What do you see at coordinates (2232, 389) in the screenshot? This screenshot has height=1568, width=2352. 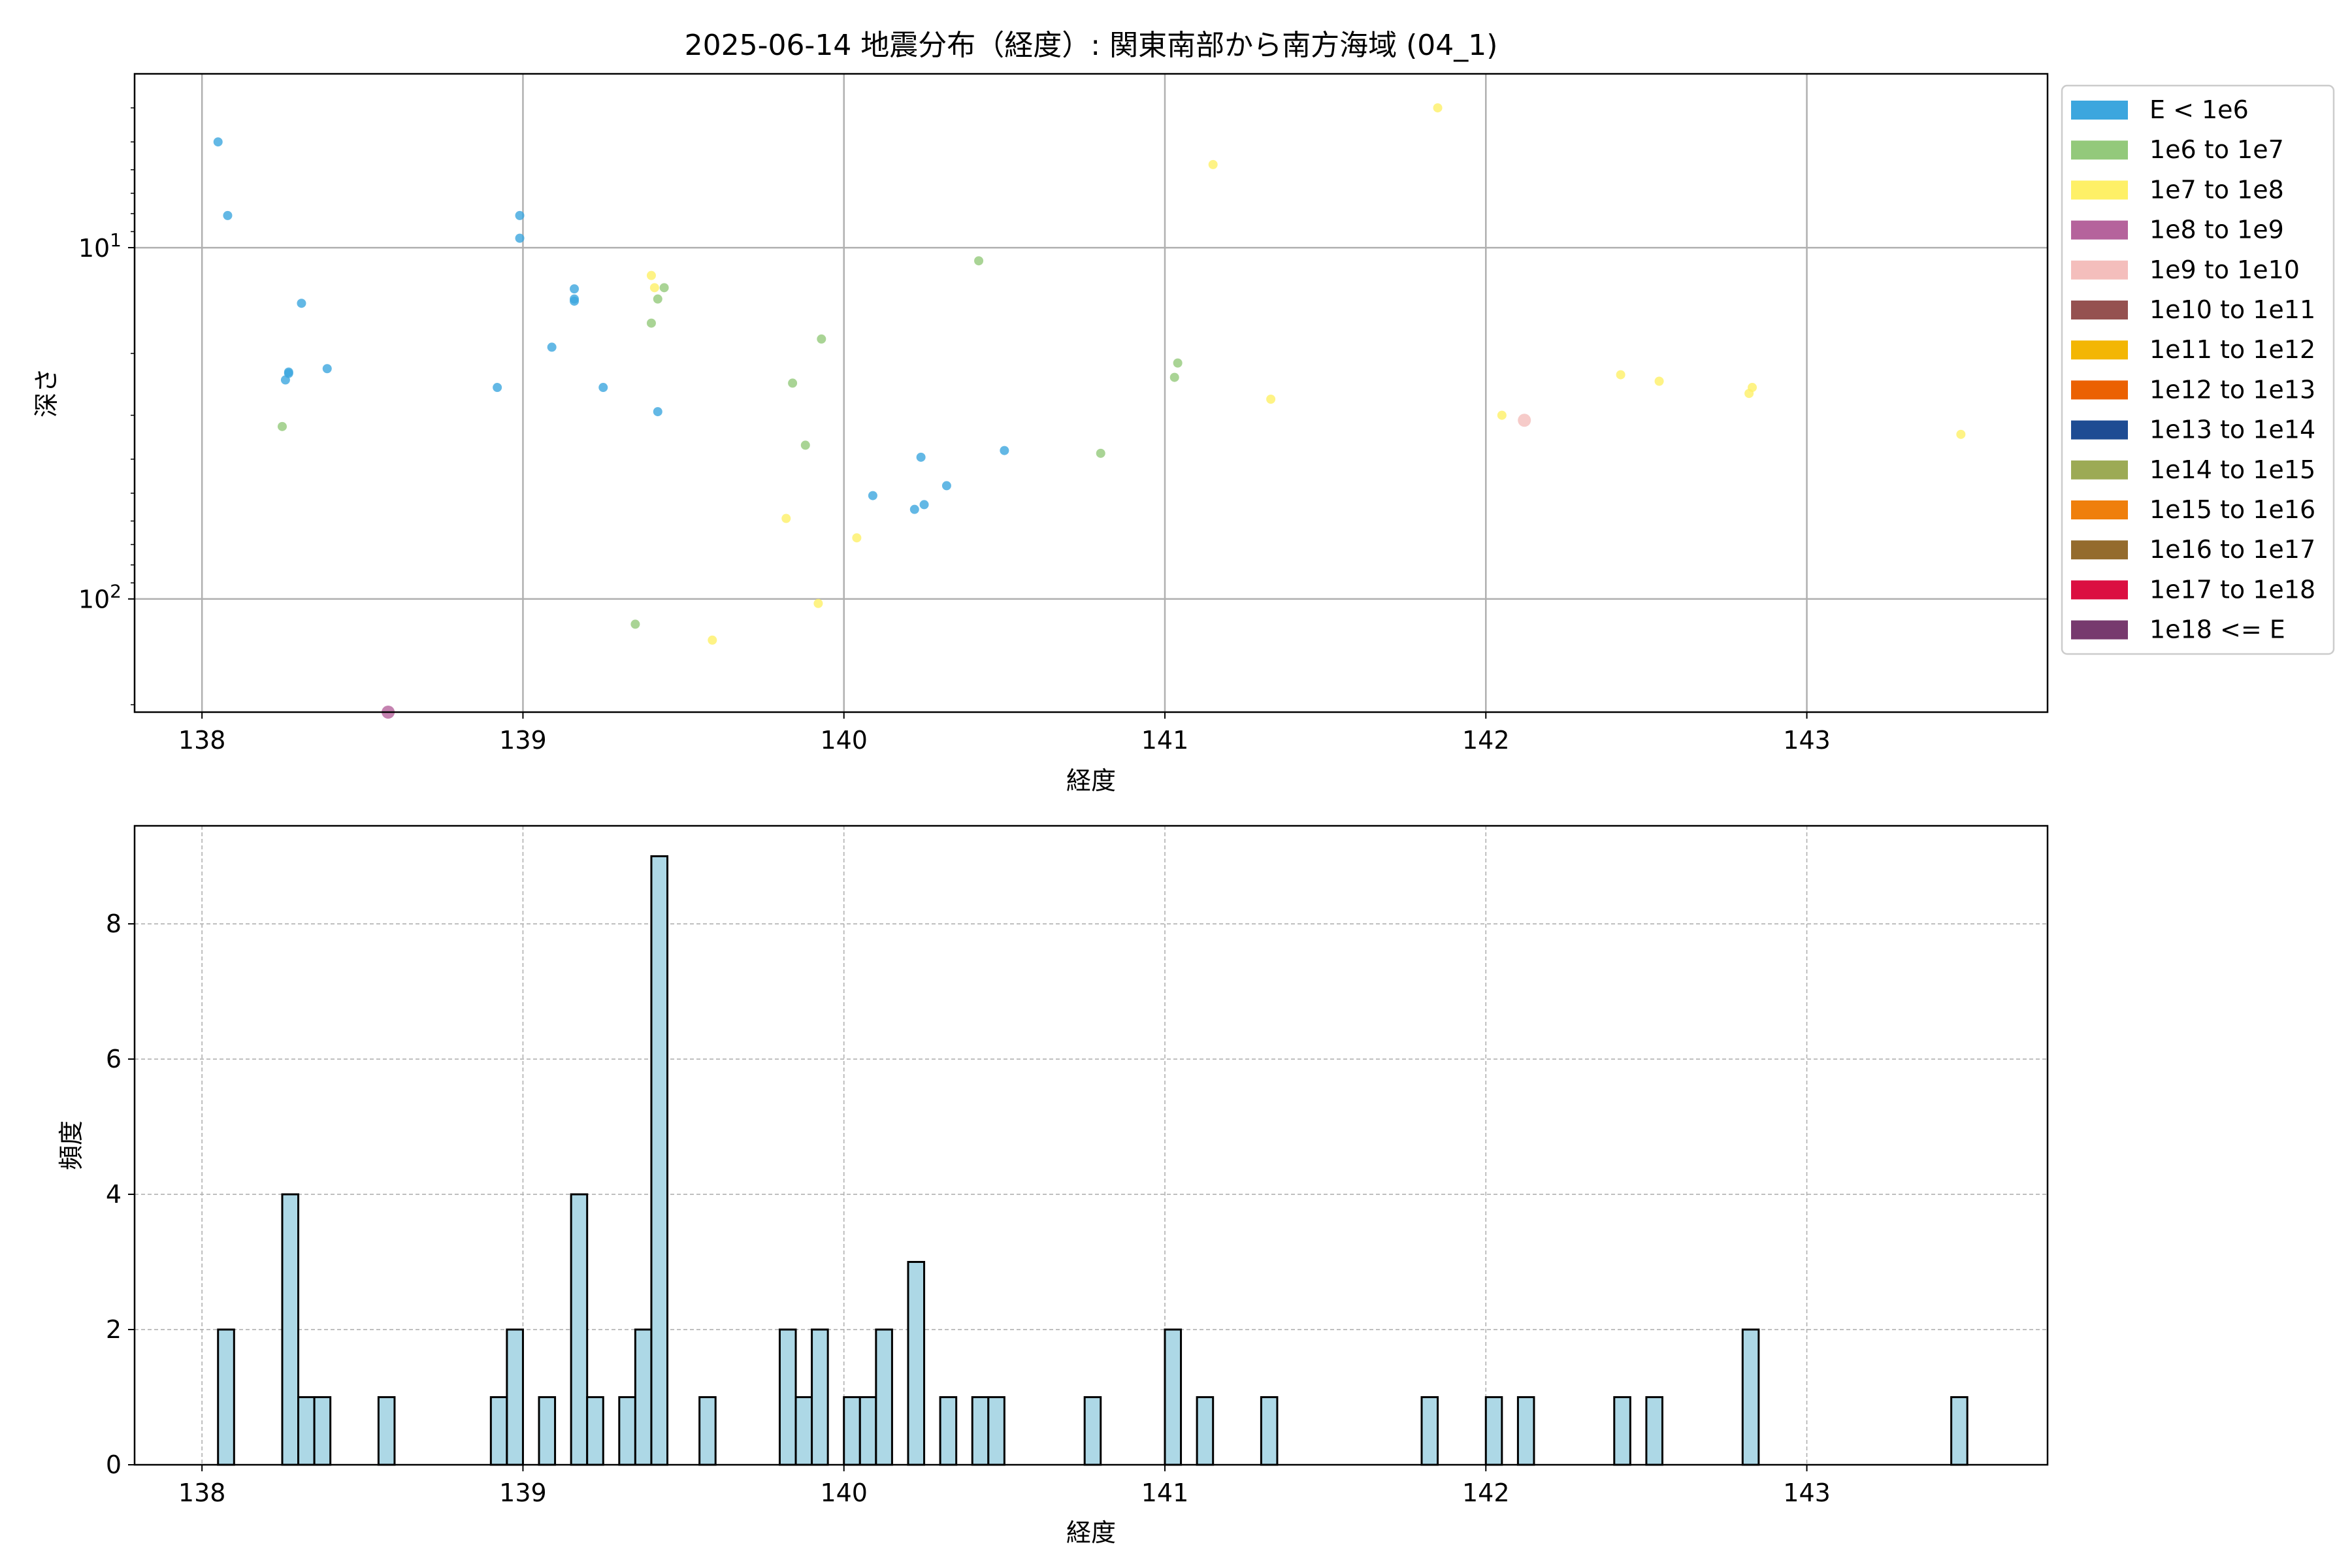 I see `legend-label: 1e12 to 1e13` at bounding box center [2232, 389].